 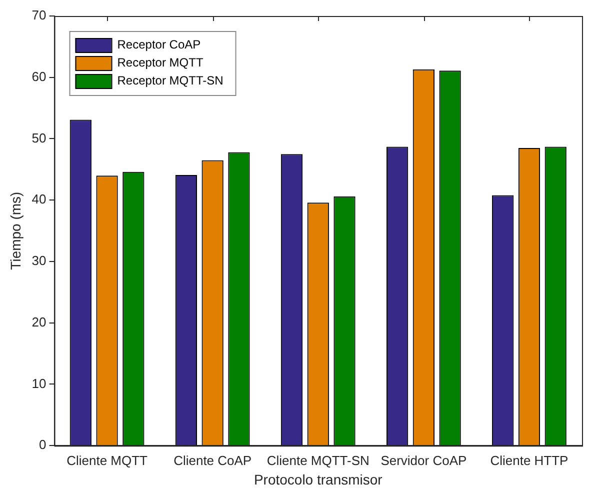 I want to click on legend-label: Receptor CoAP, so click(x=159, y=44).